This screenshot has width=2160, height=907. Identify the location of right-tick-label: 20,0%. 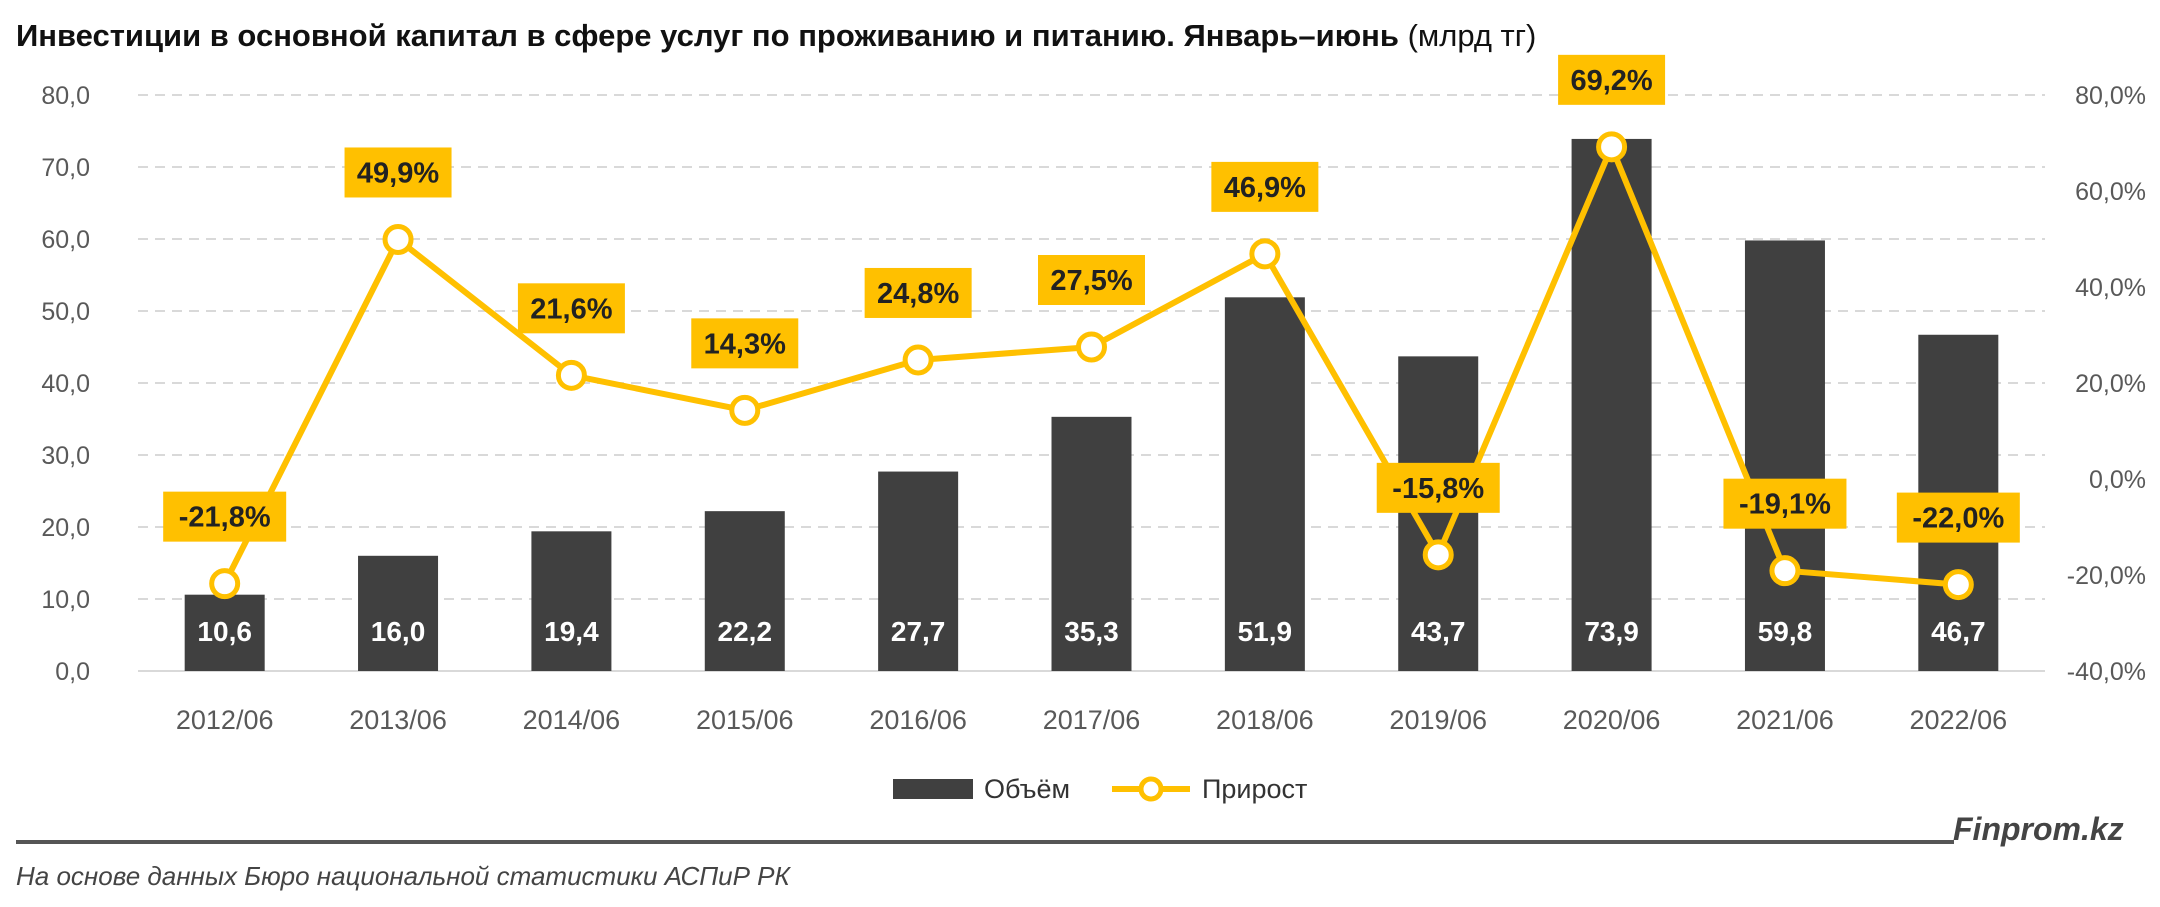
(2110, 384).